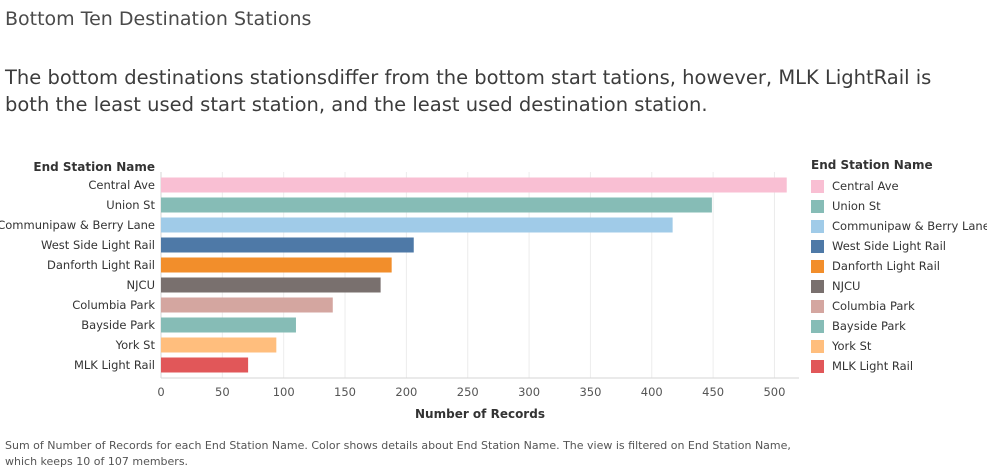 The image size is (987, 472). Describe the element at coordinates (113, 305) in the screenshot. I see `category-label: Columbia Park` at that location.